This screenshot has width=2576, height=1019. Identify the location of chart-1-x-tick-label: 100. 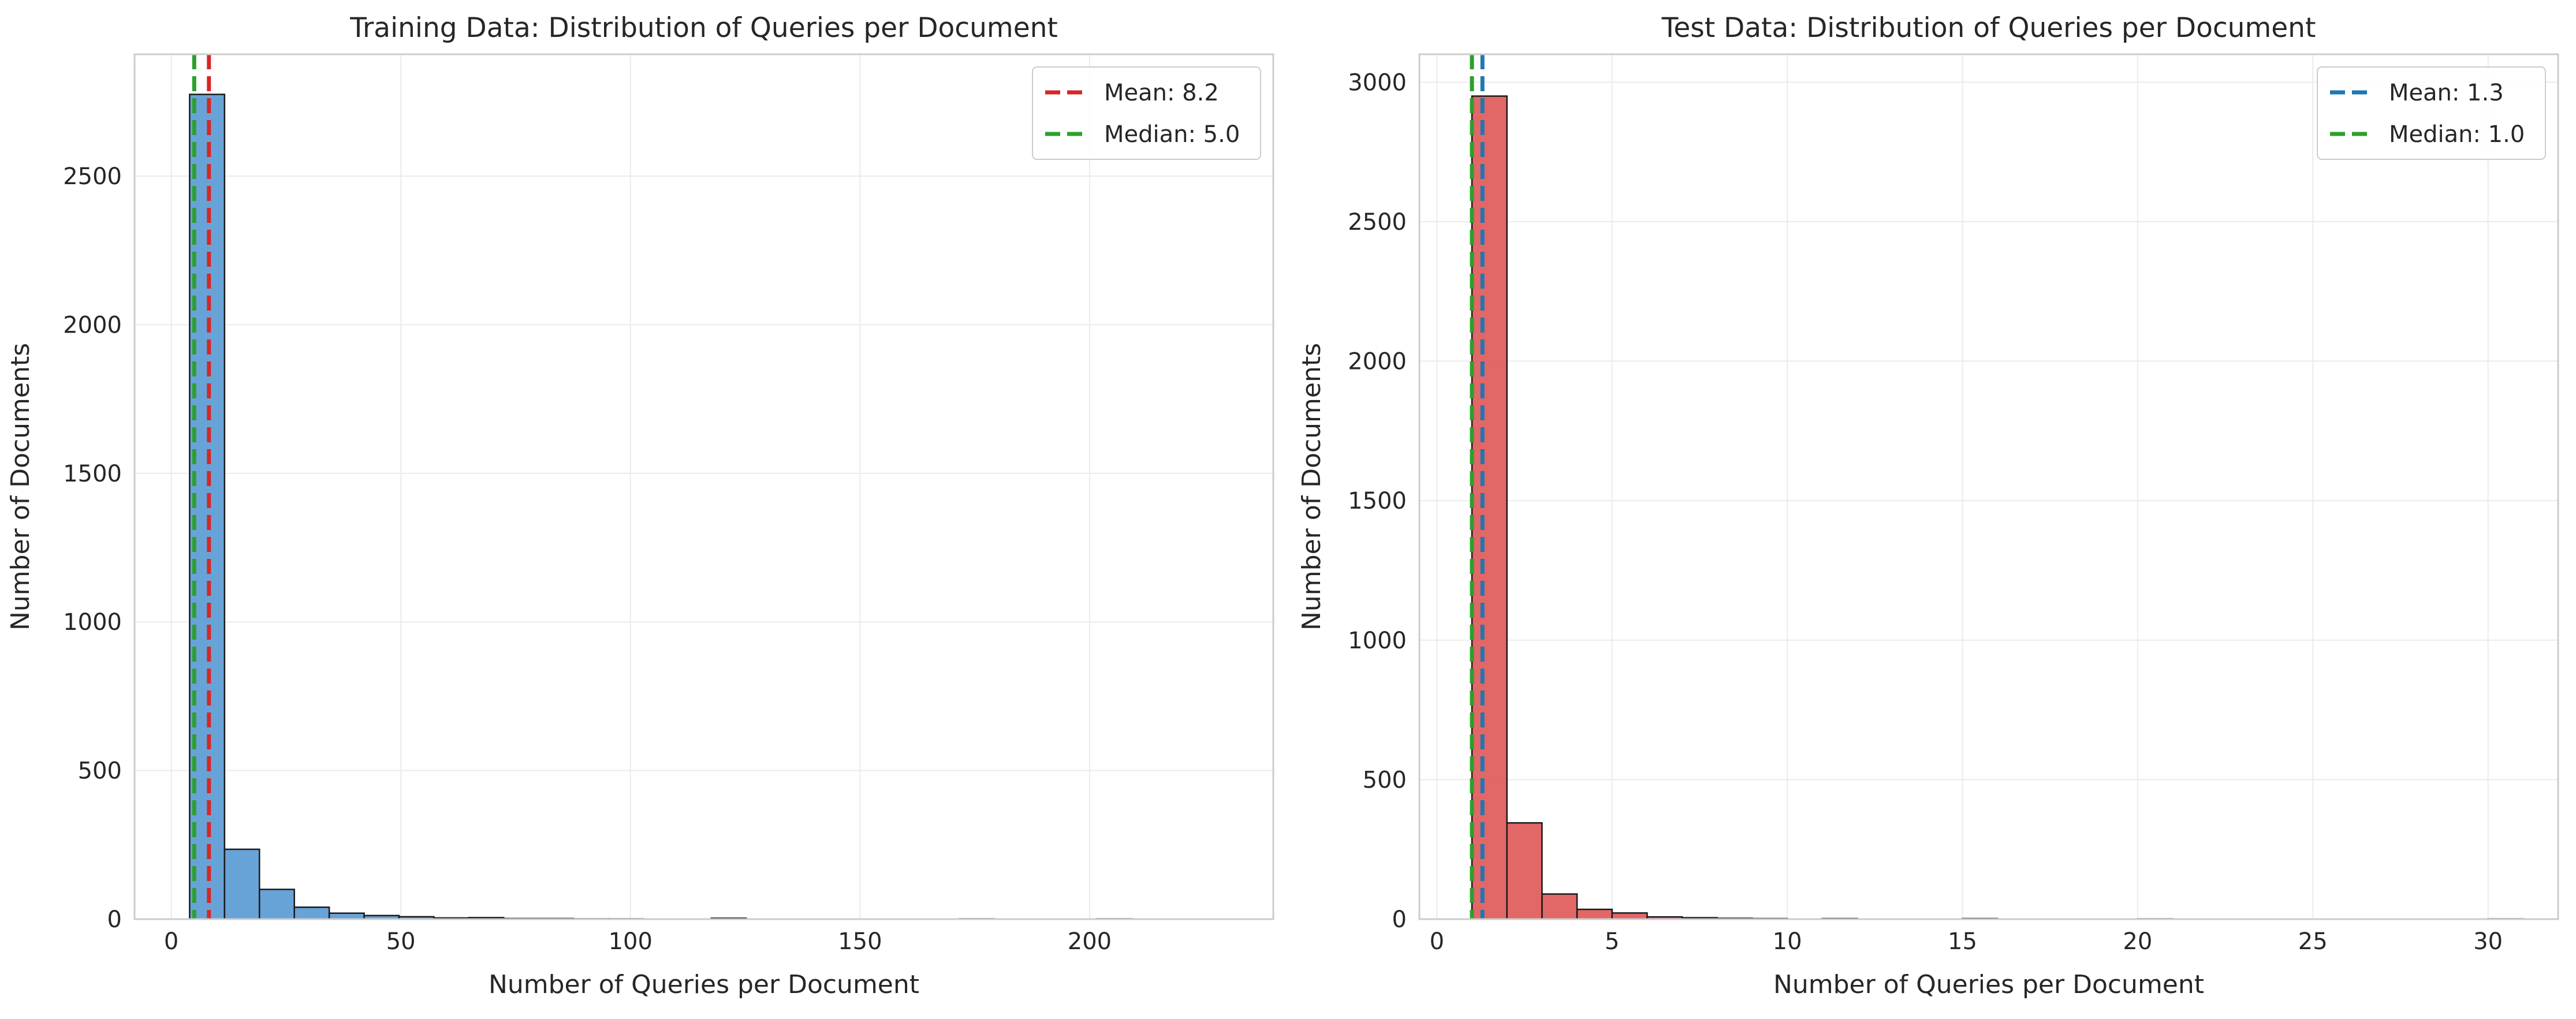
(631, 941).